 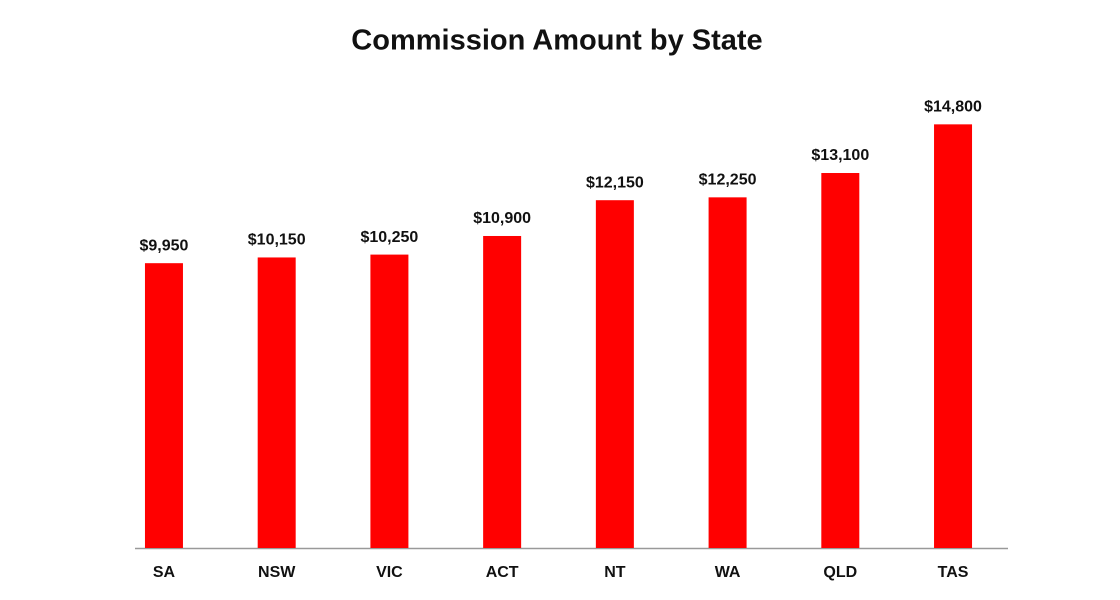 What do you see at coordinates (502, 572) in the screenshot?
I see `x-tick-label: ACT` at bounding box center [502, 572].